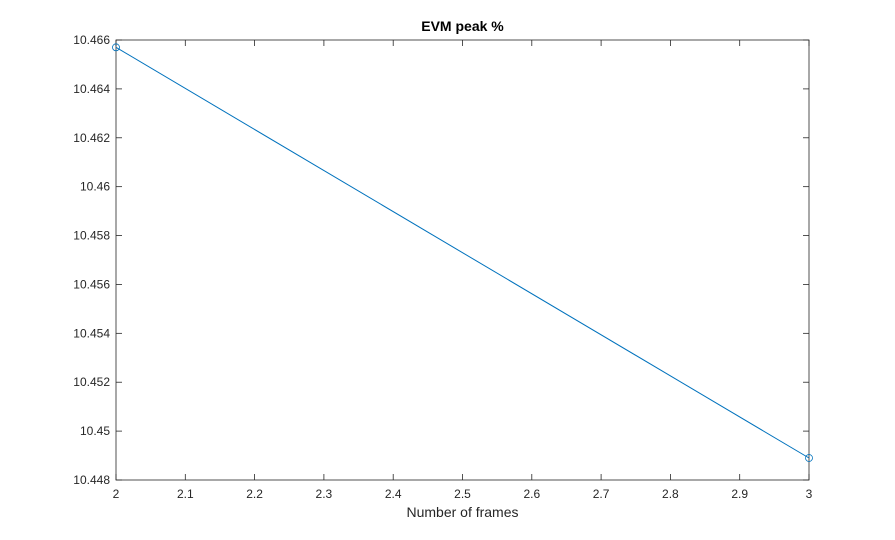 The height and width of the screenshot is (540, 895). I want to click on x-tick-label: 2, so click(116, 494).